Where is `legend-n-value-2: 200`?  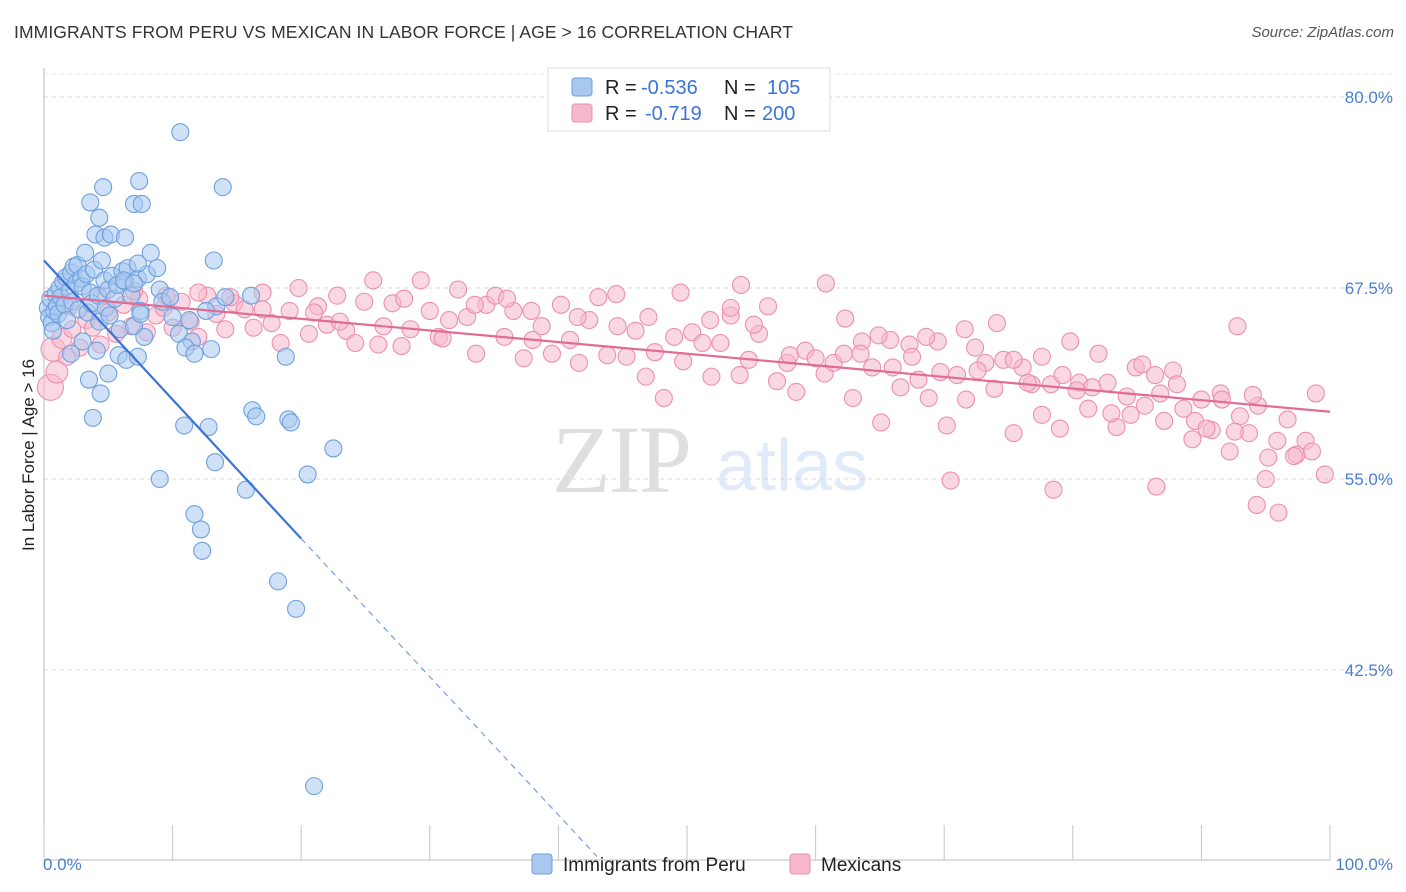 legend-n-value-2: 200 is located at coordinates (778, 114).